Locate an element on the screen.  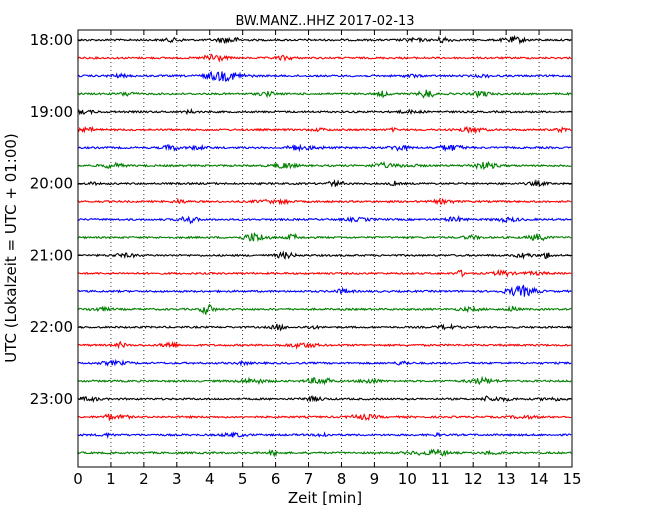
x-tick-label: 15 is located at coordinates (571, 479).